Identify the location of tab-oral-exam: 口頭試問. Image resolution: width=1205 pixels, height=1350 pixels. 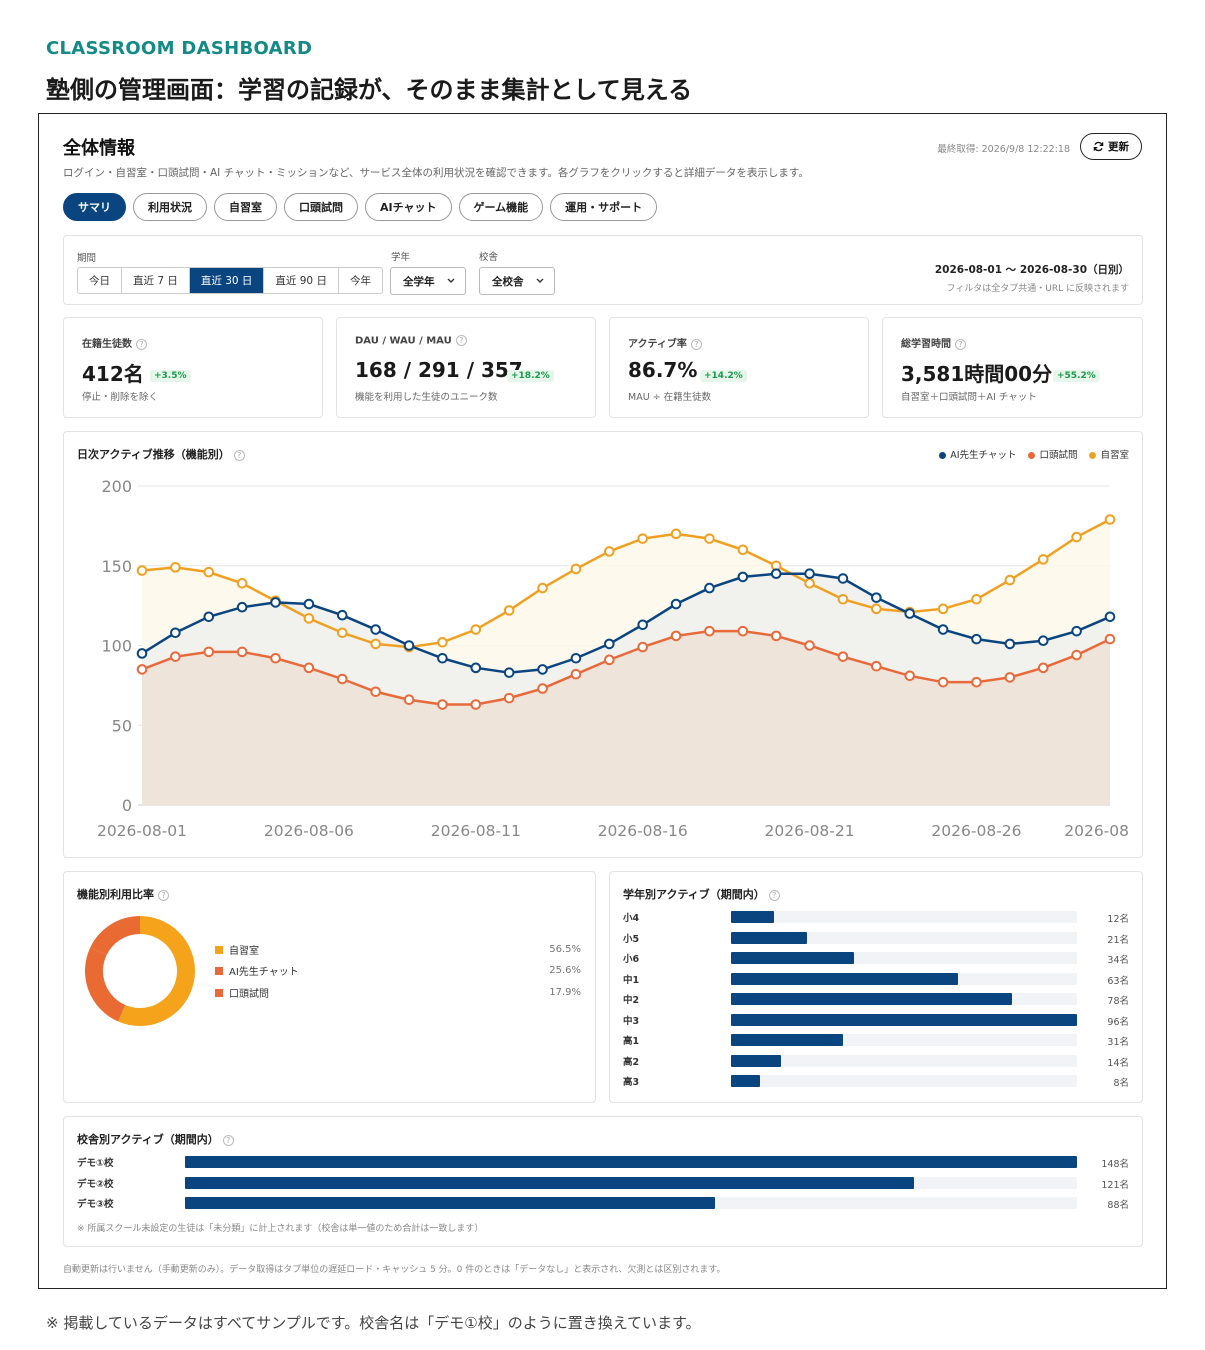
(321, 207).